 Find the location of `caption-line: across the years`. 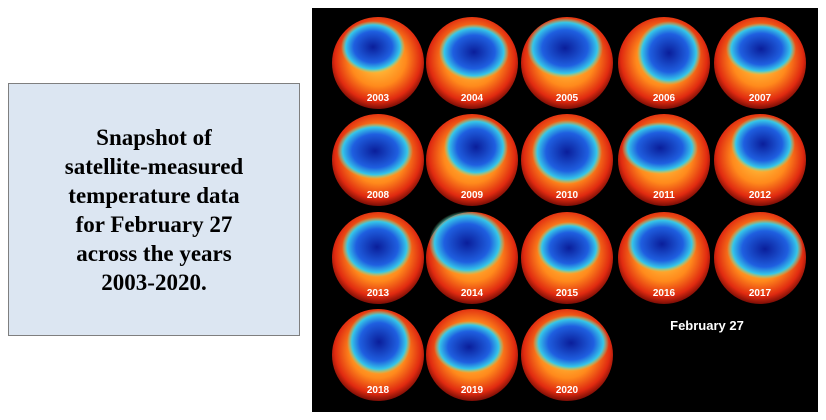

caption-line: across the years is located at coordinates (154, 253).